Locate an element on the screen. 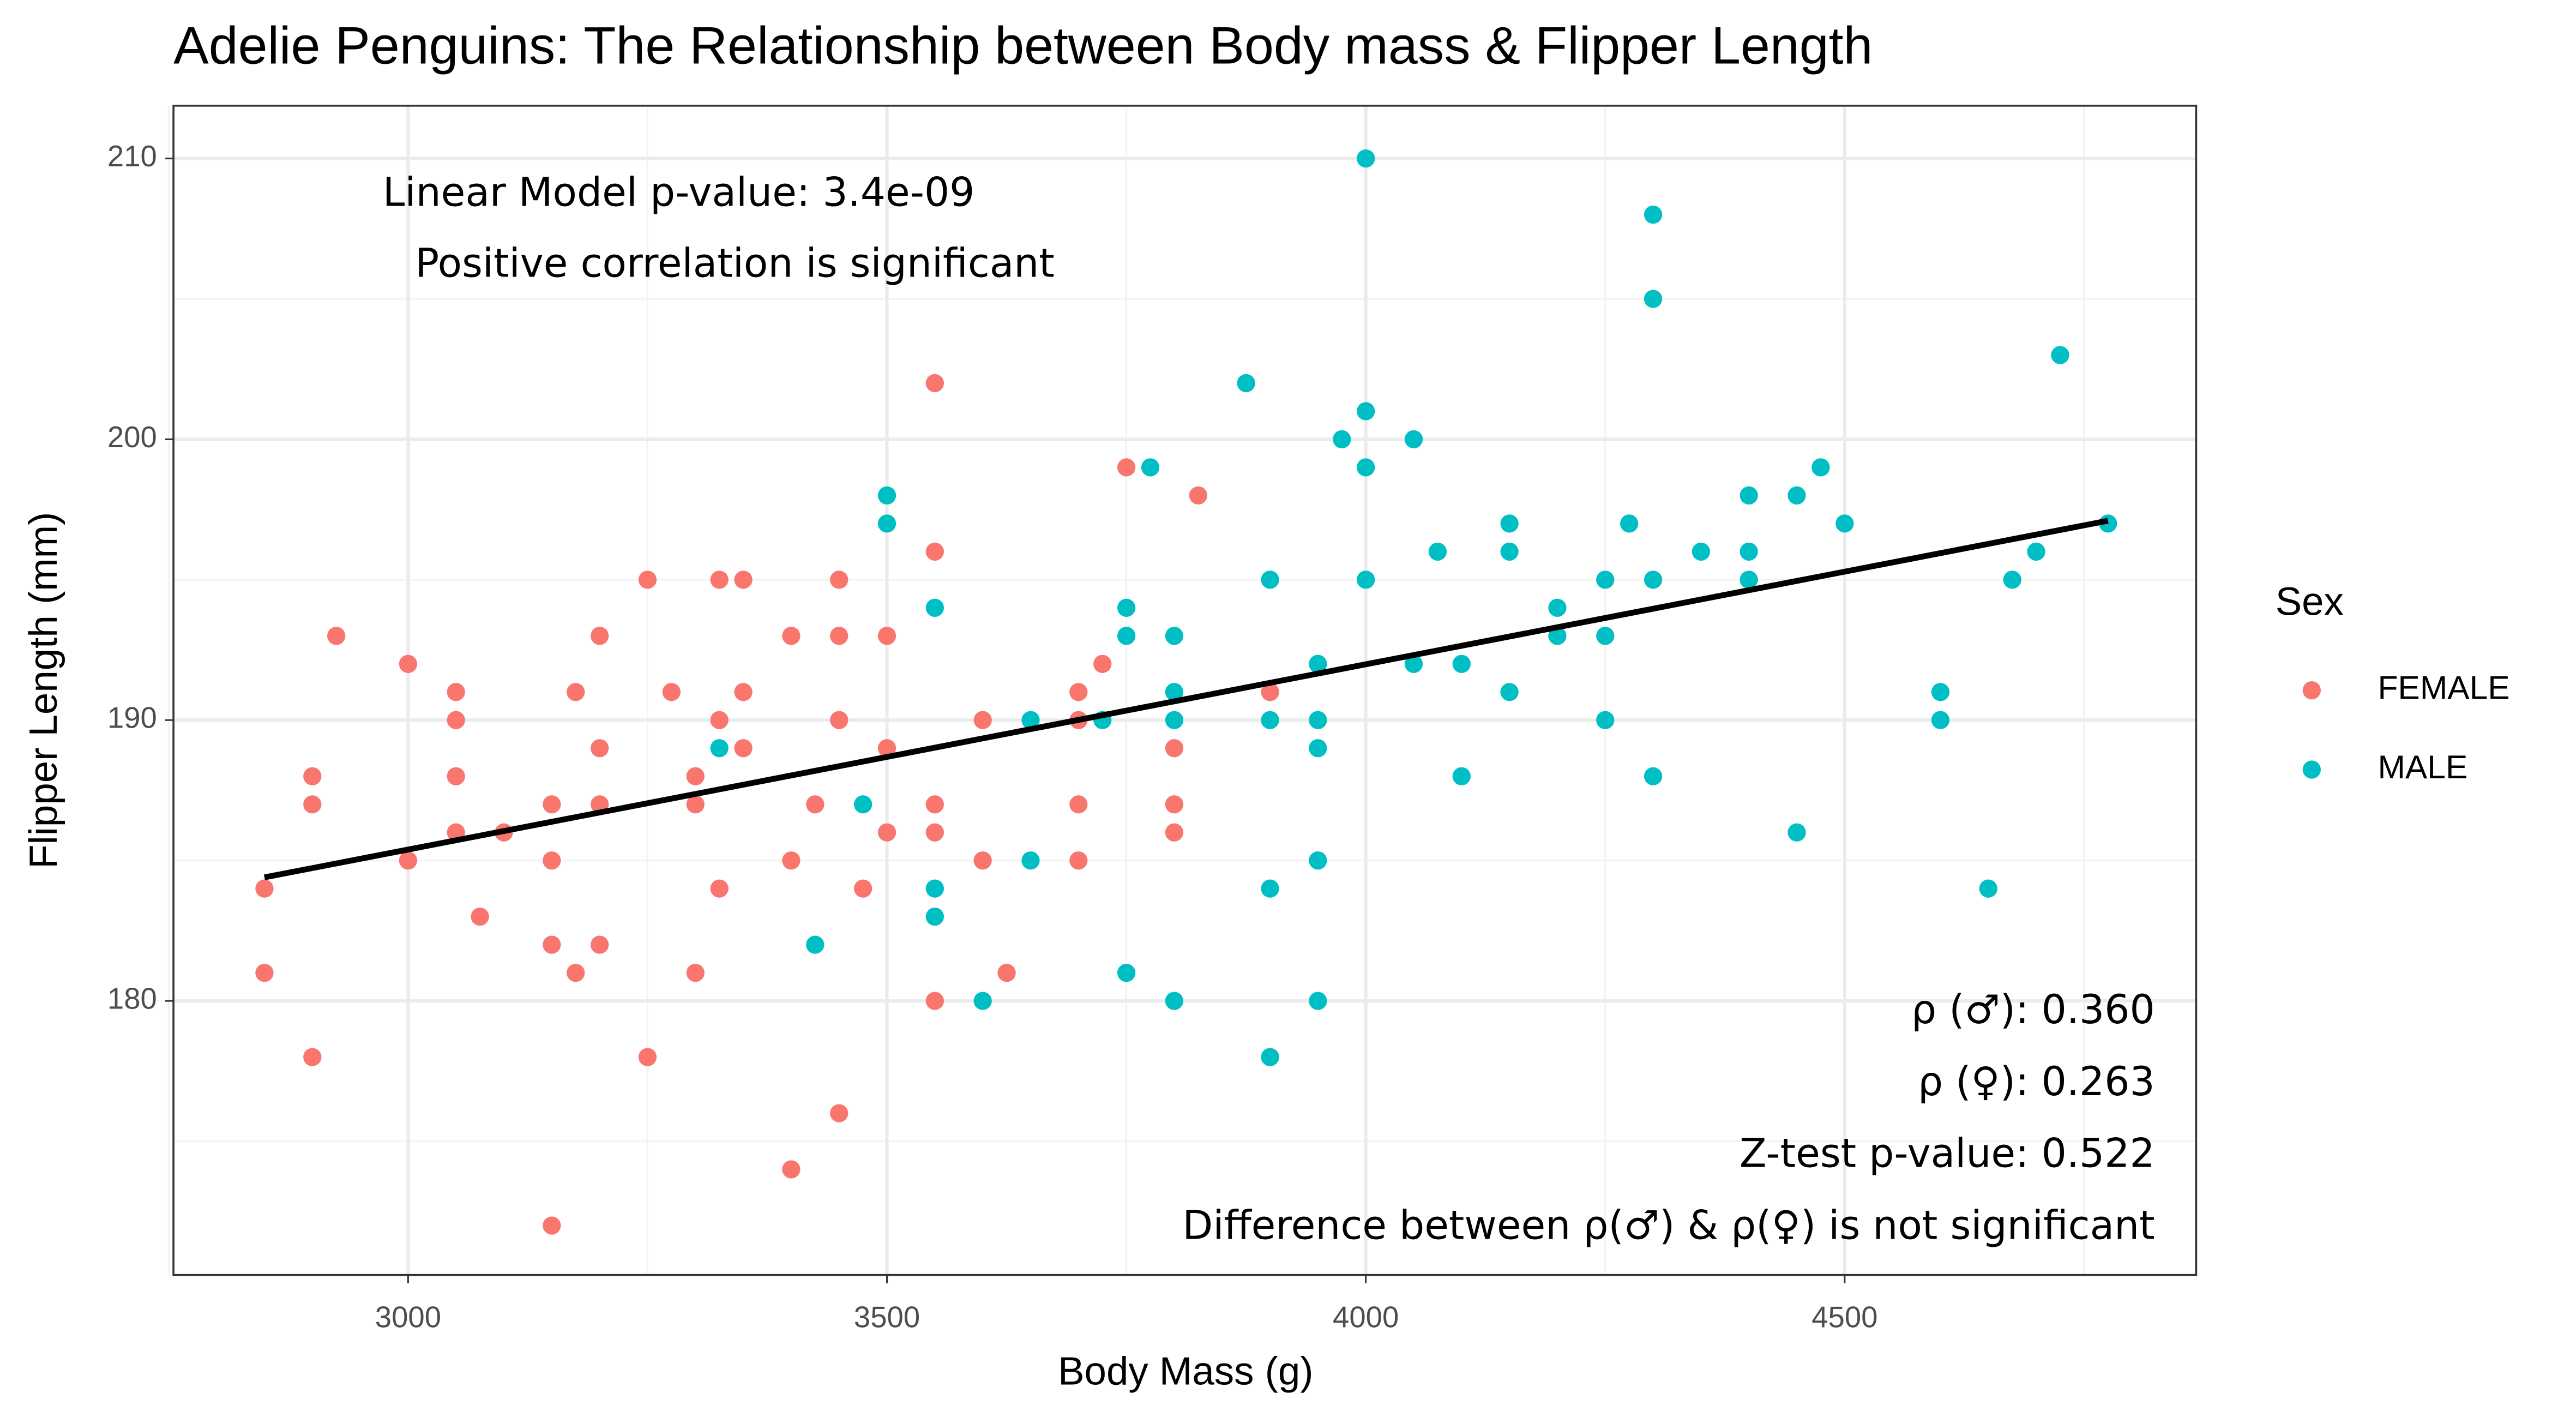 The image size is (2576, 1417). y-tick-label: 210 is located at coordinates (132, 156).